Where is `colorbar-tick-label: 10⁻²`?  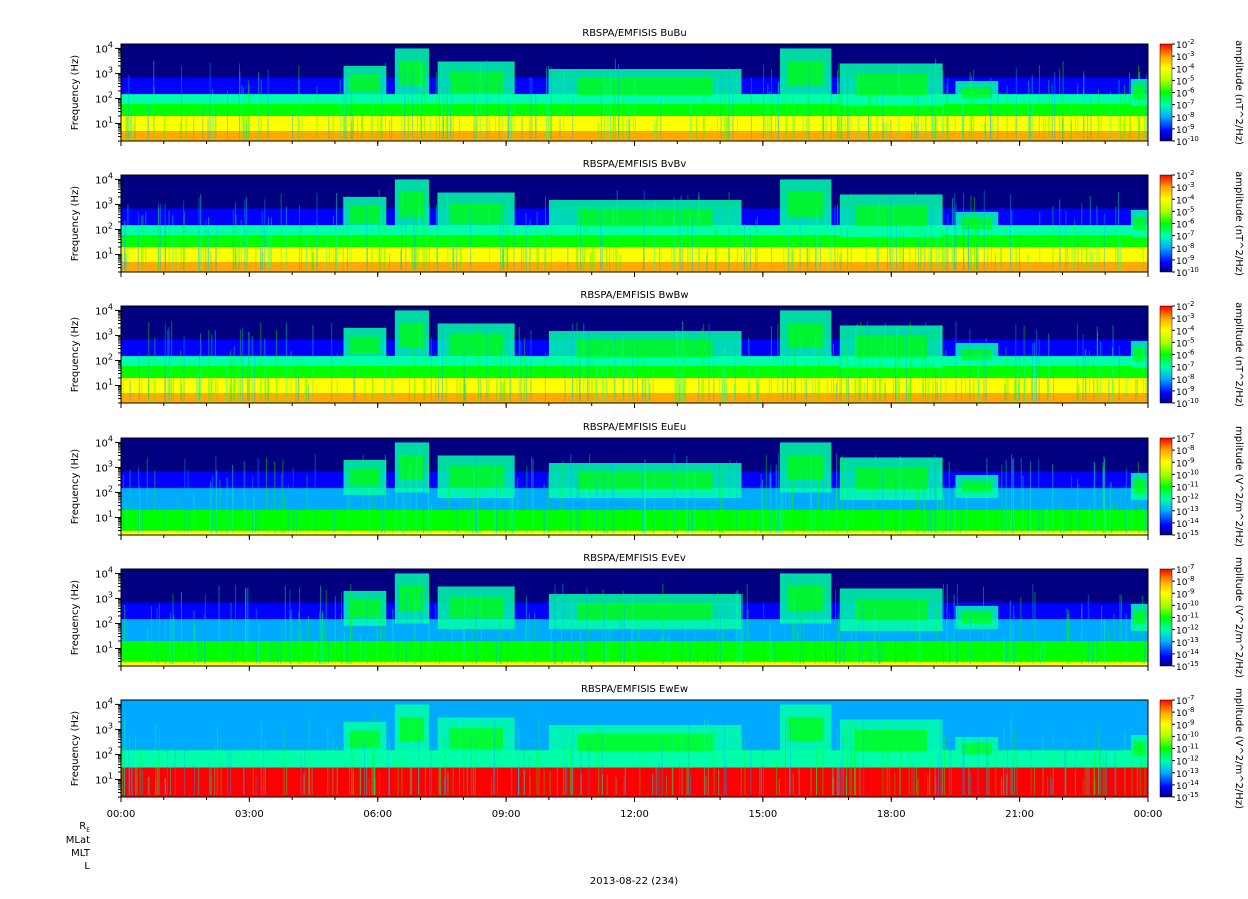 colorbar-tick-label: 10⁻² is located at coordinates (1185, 306).